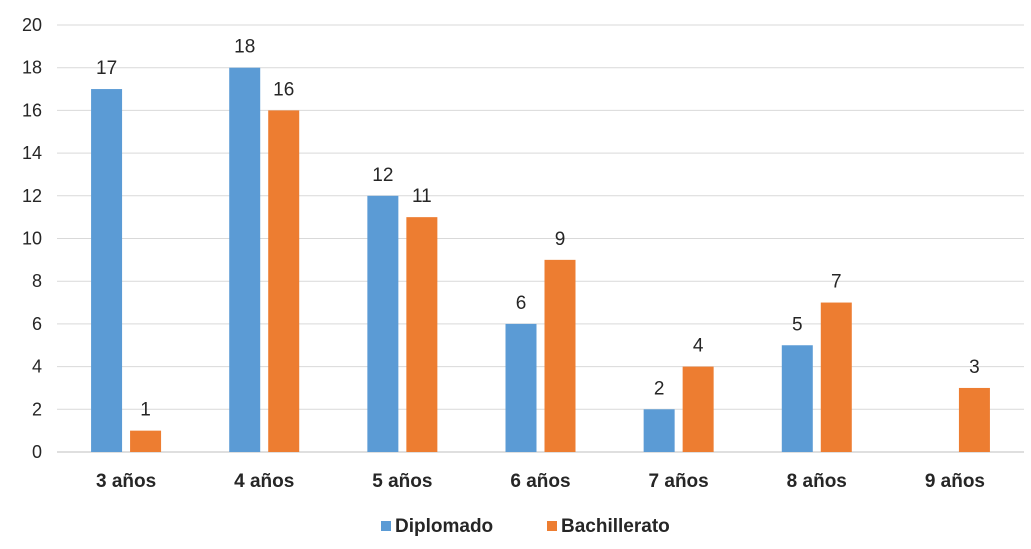  I want to click on category-label: 5 años, so click(402, 481).